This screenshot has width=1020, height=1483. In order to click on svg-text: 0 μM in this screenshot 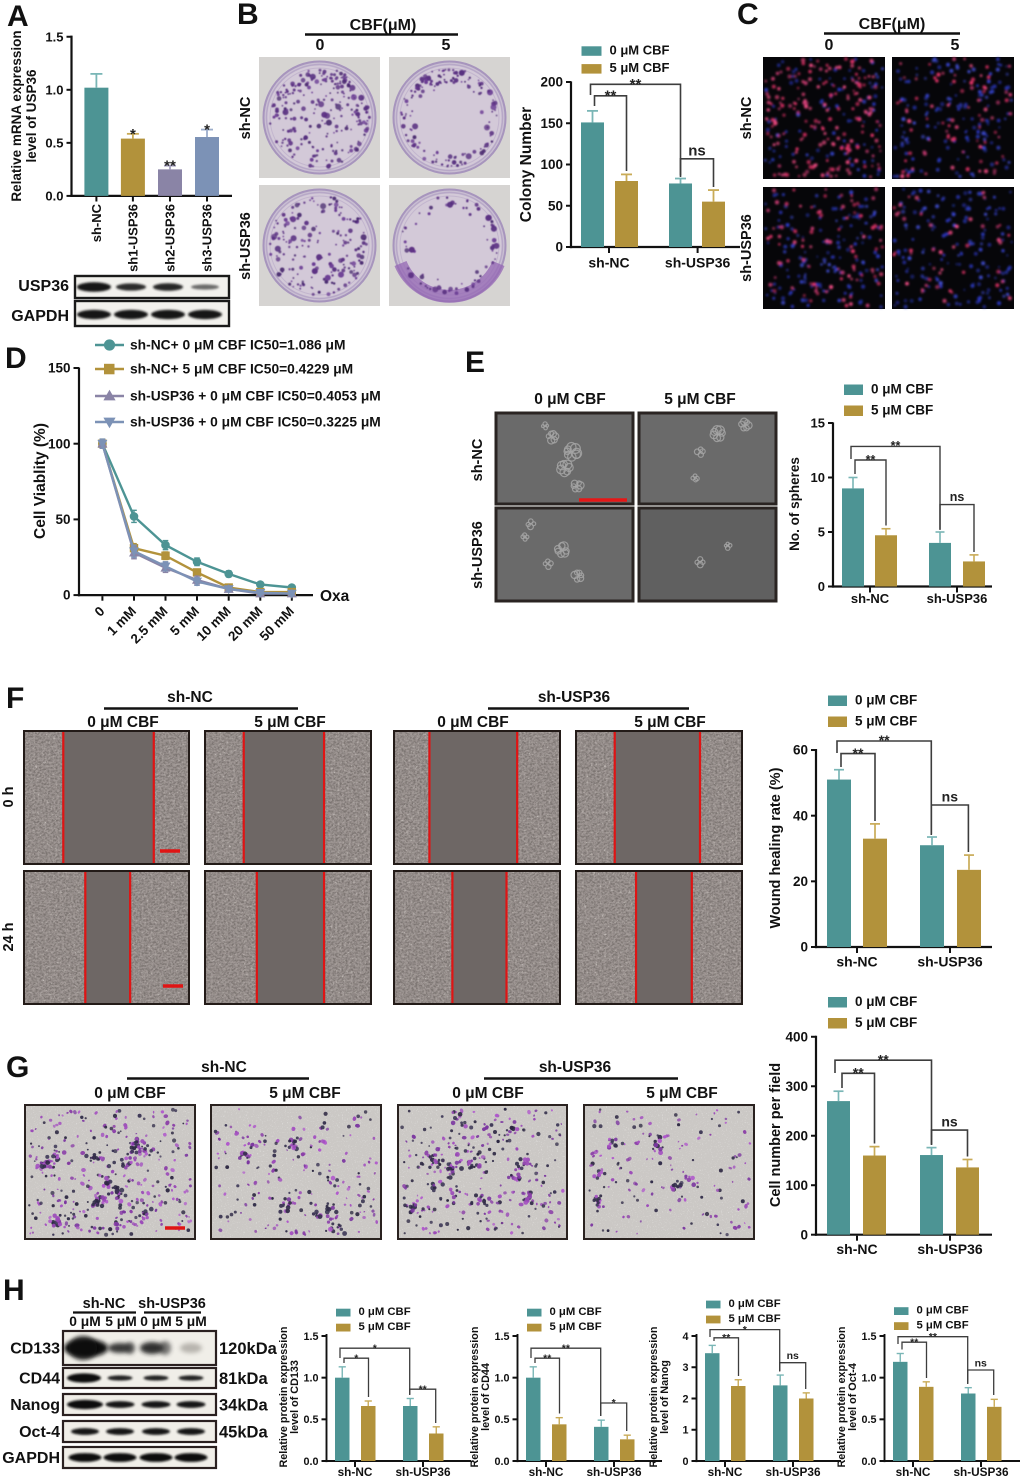, I will do `click(155, 1321)`.